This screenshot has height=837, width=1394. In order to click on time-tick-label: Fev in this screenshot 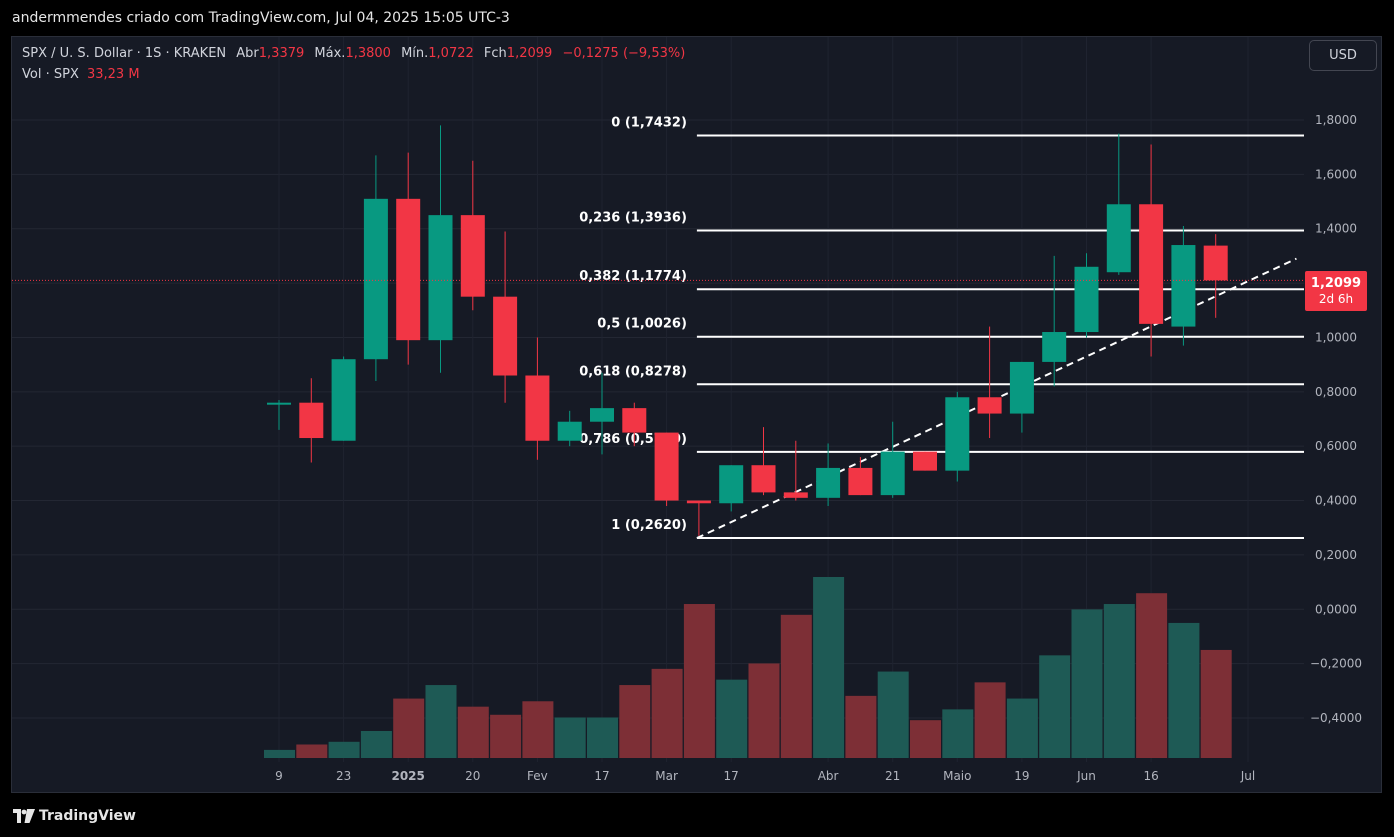, I will do `click(537, 776)`.